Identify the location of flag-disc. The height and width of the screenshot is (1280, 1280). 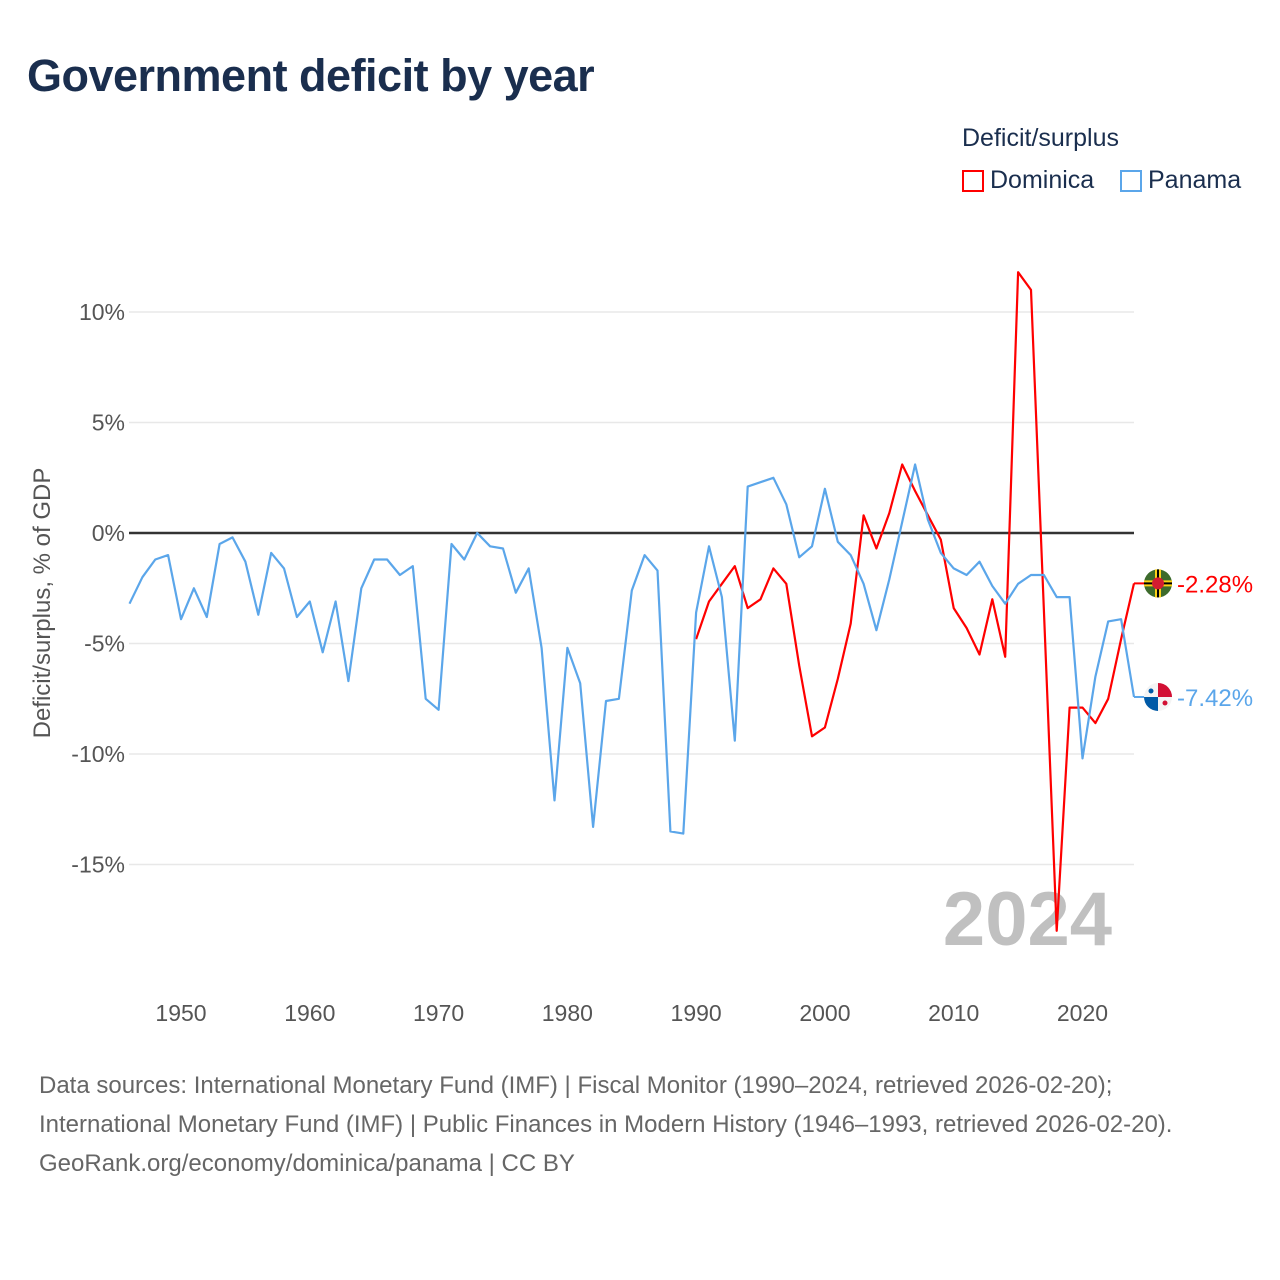
(1158, 583).